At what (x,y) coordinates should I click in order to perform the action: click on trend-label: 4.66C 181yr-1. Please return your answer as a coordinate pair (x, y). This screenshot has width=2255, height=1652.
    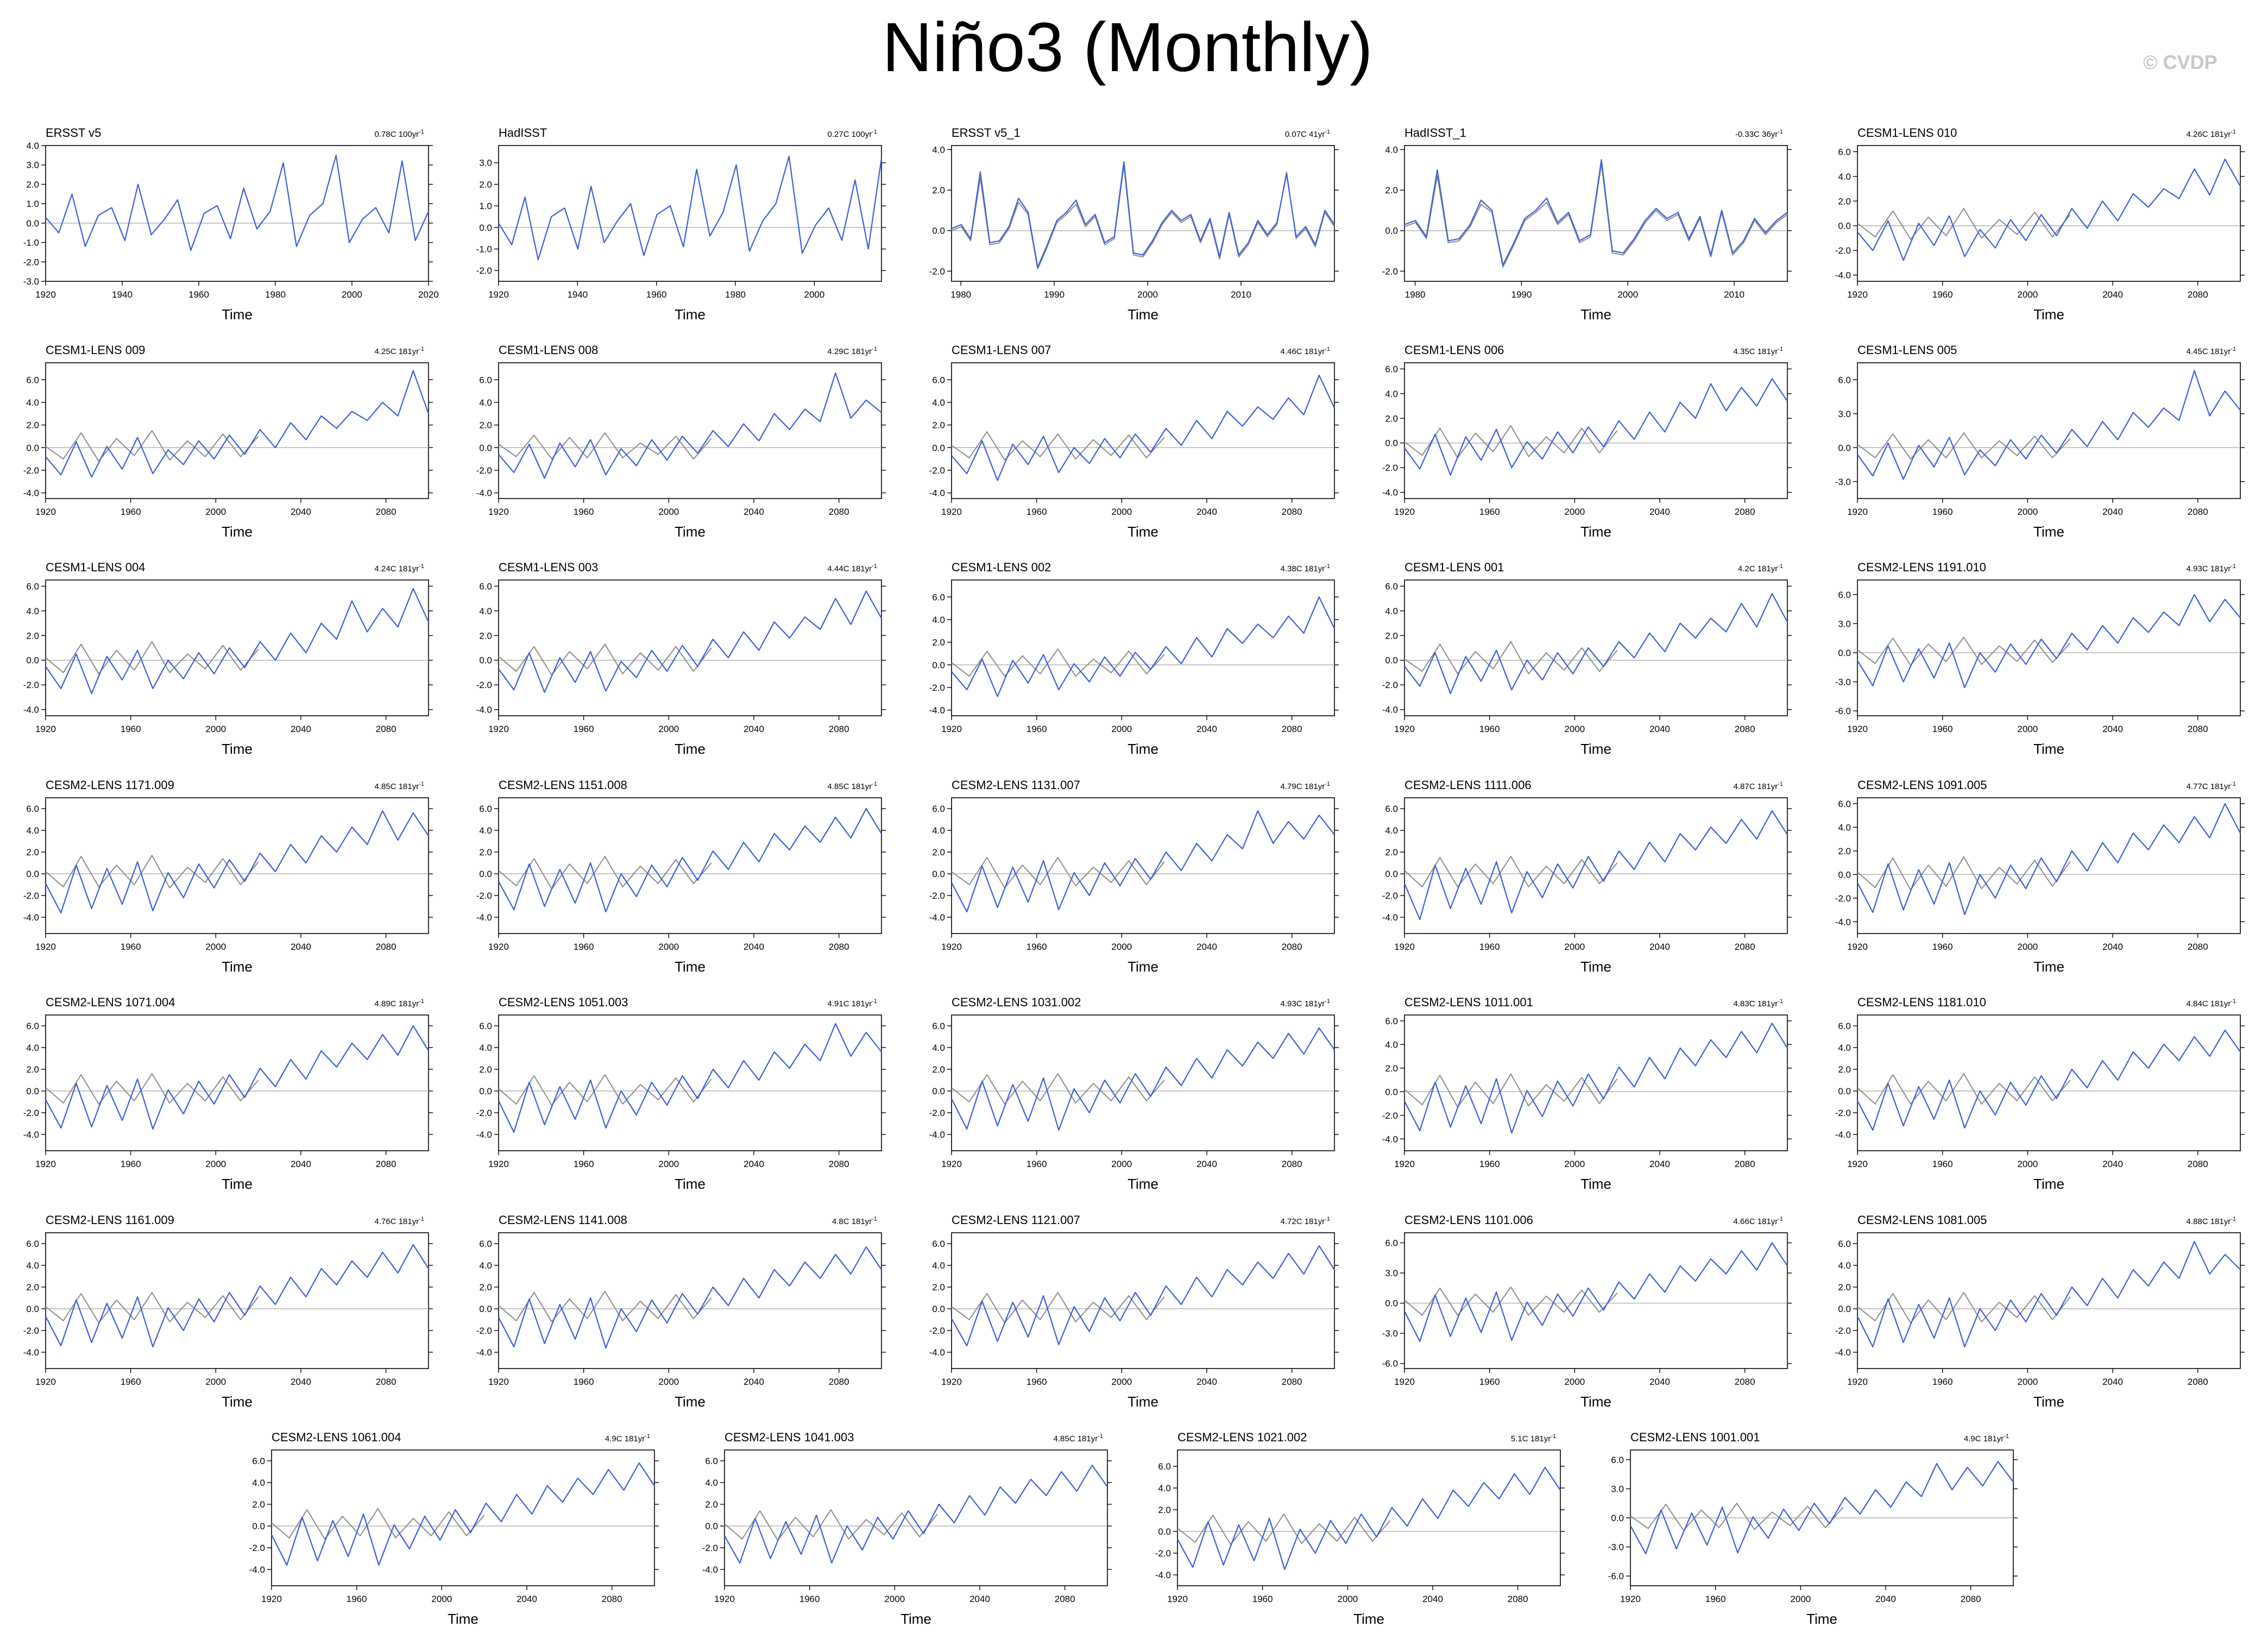
    Looking at the image, I should click on (1759, 1221).